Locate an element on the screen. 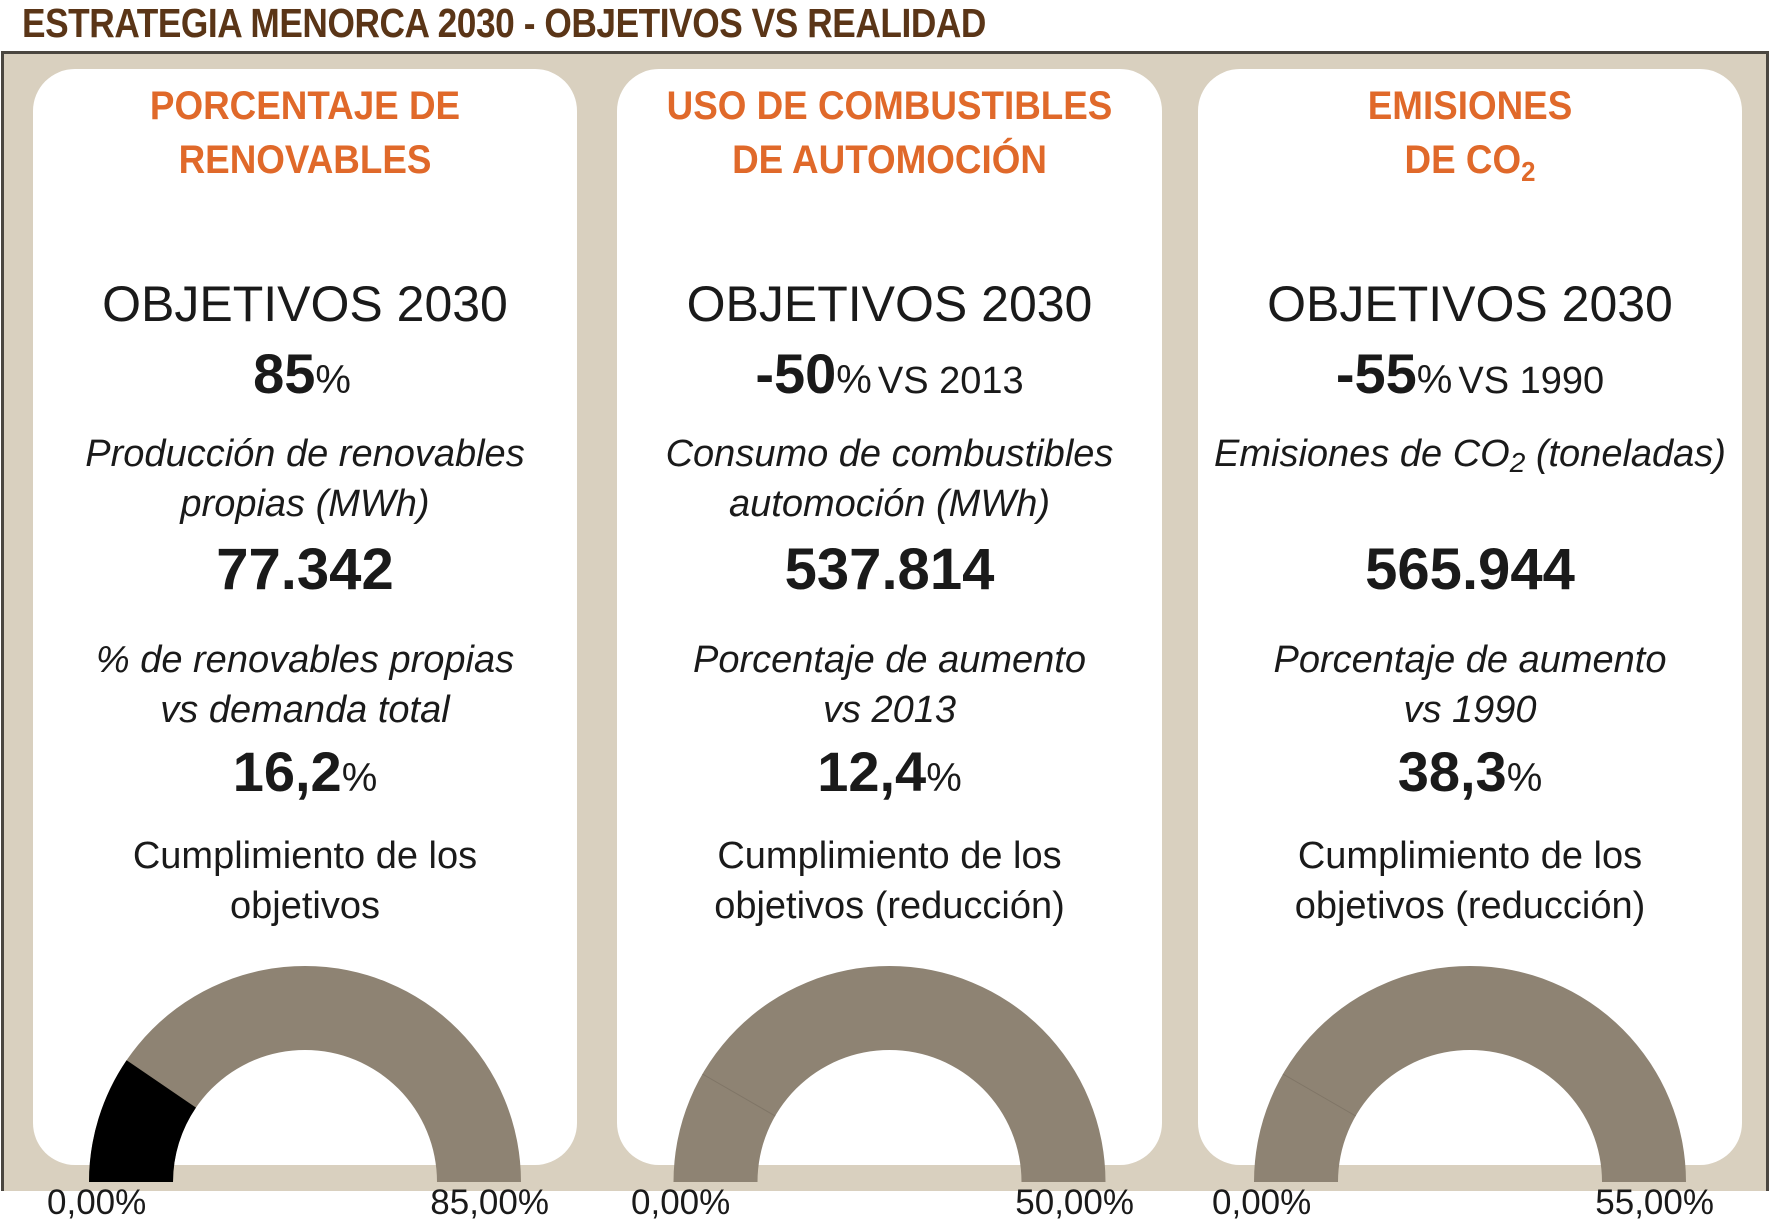 This screenshot has height=1225, width=1773. goal-baseline: VS 1990 is located at coordinates (1531, 381).